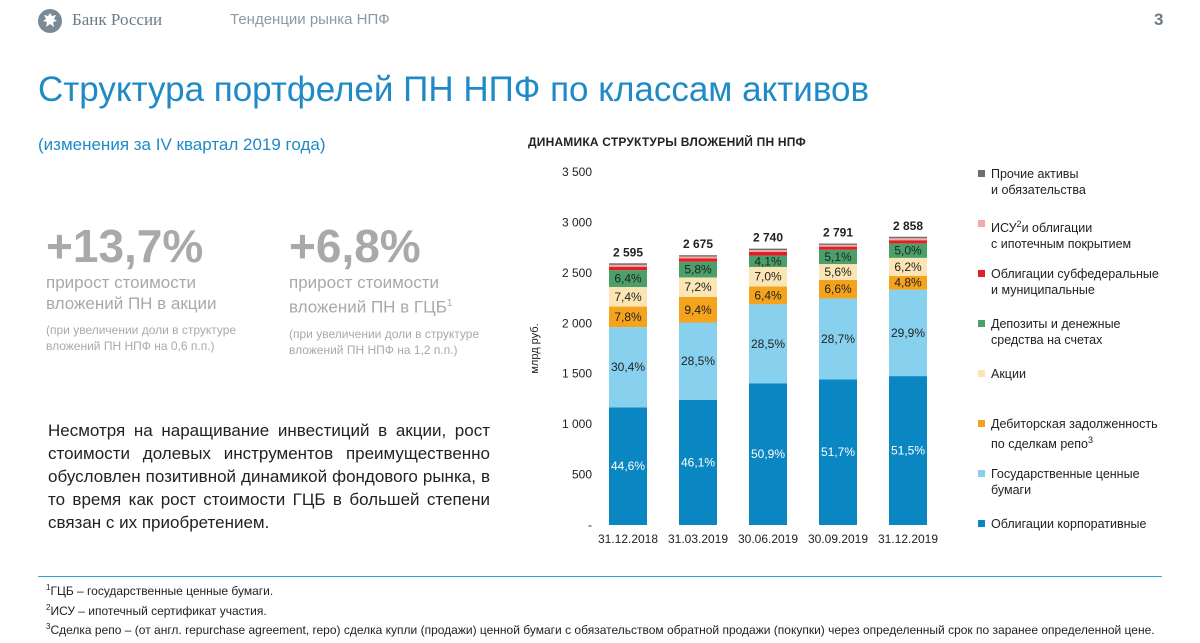 This screenshot has height=643, width=1200. Describe the element at coordinates (50, 21) in the screenshot. I see `bank-eagle-logo-icon` at that location.